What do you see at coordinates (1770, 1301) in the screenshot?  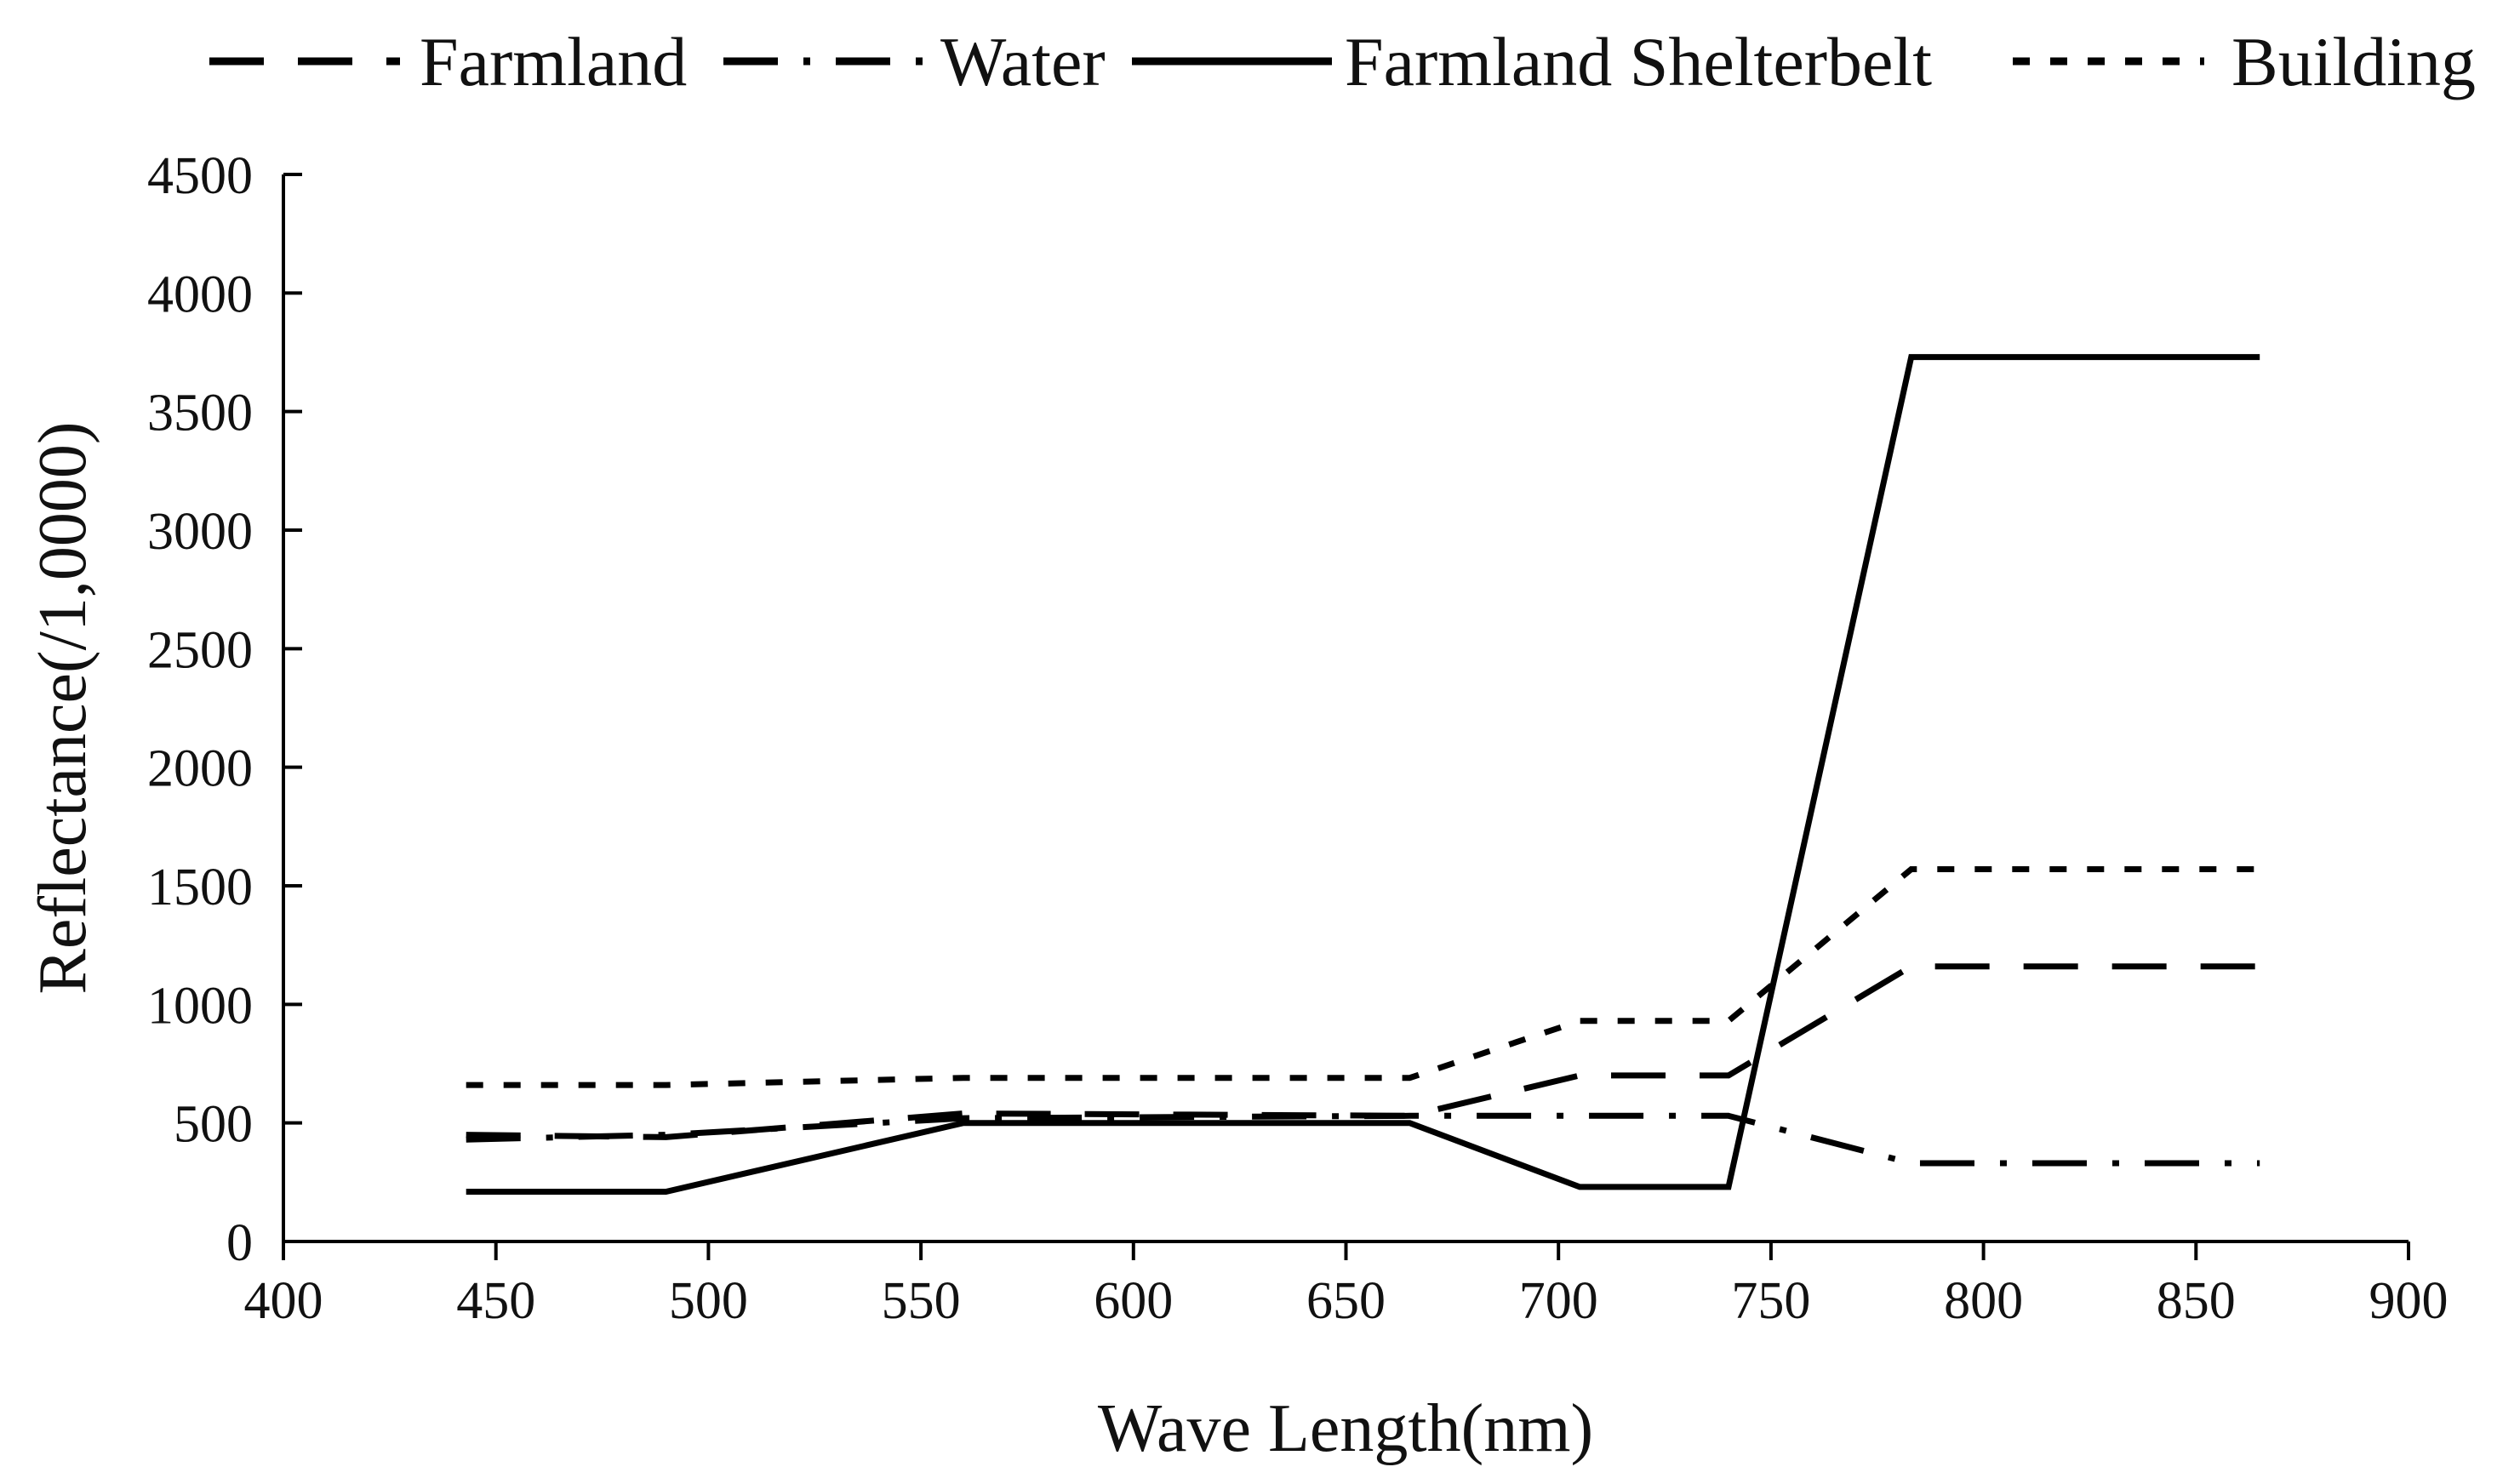 I see `x-tick-label: 750` at bounding box center [1770, 1301].